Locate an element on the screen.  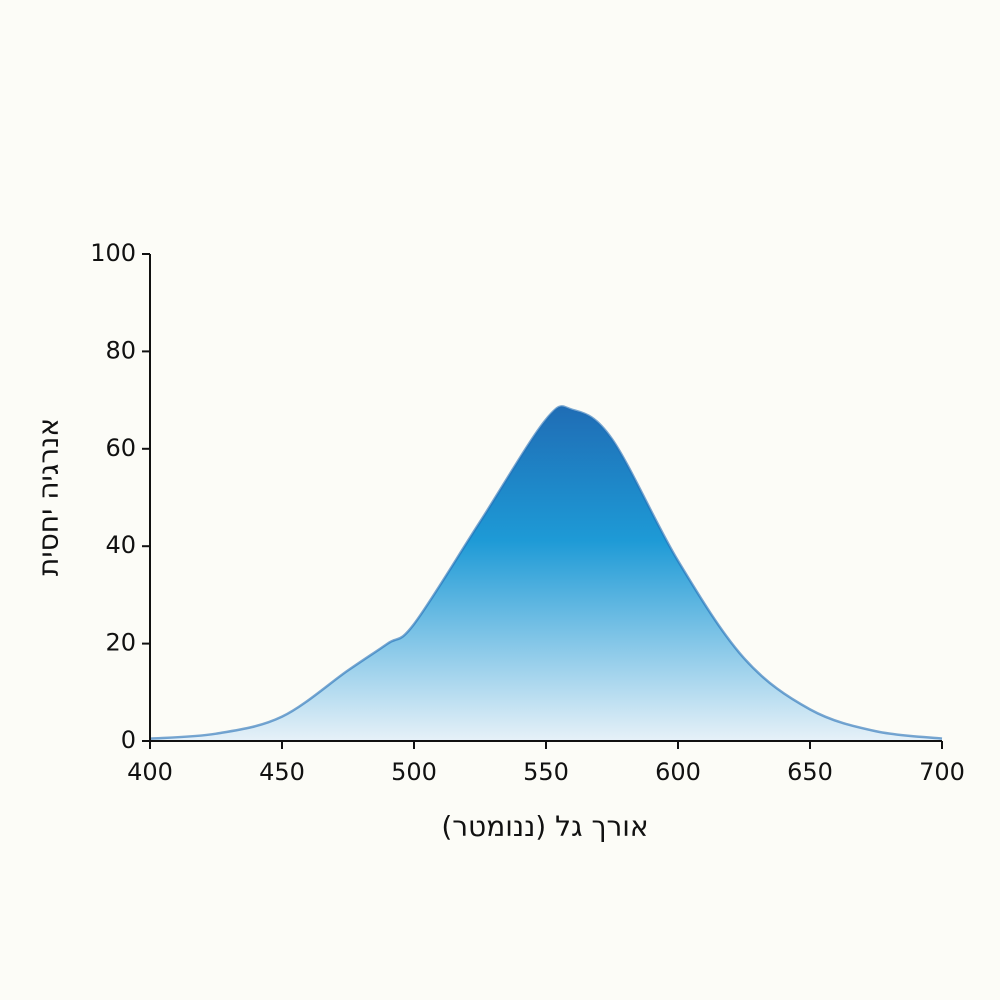
x-axis-label: אורך גל (ננומטר) is located at coordinates (544, 826).